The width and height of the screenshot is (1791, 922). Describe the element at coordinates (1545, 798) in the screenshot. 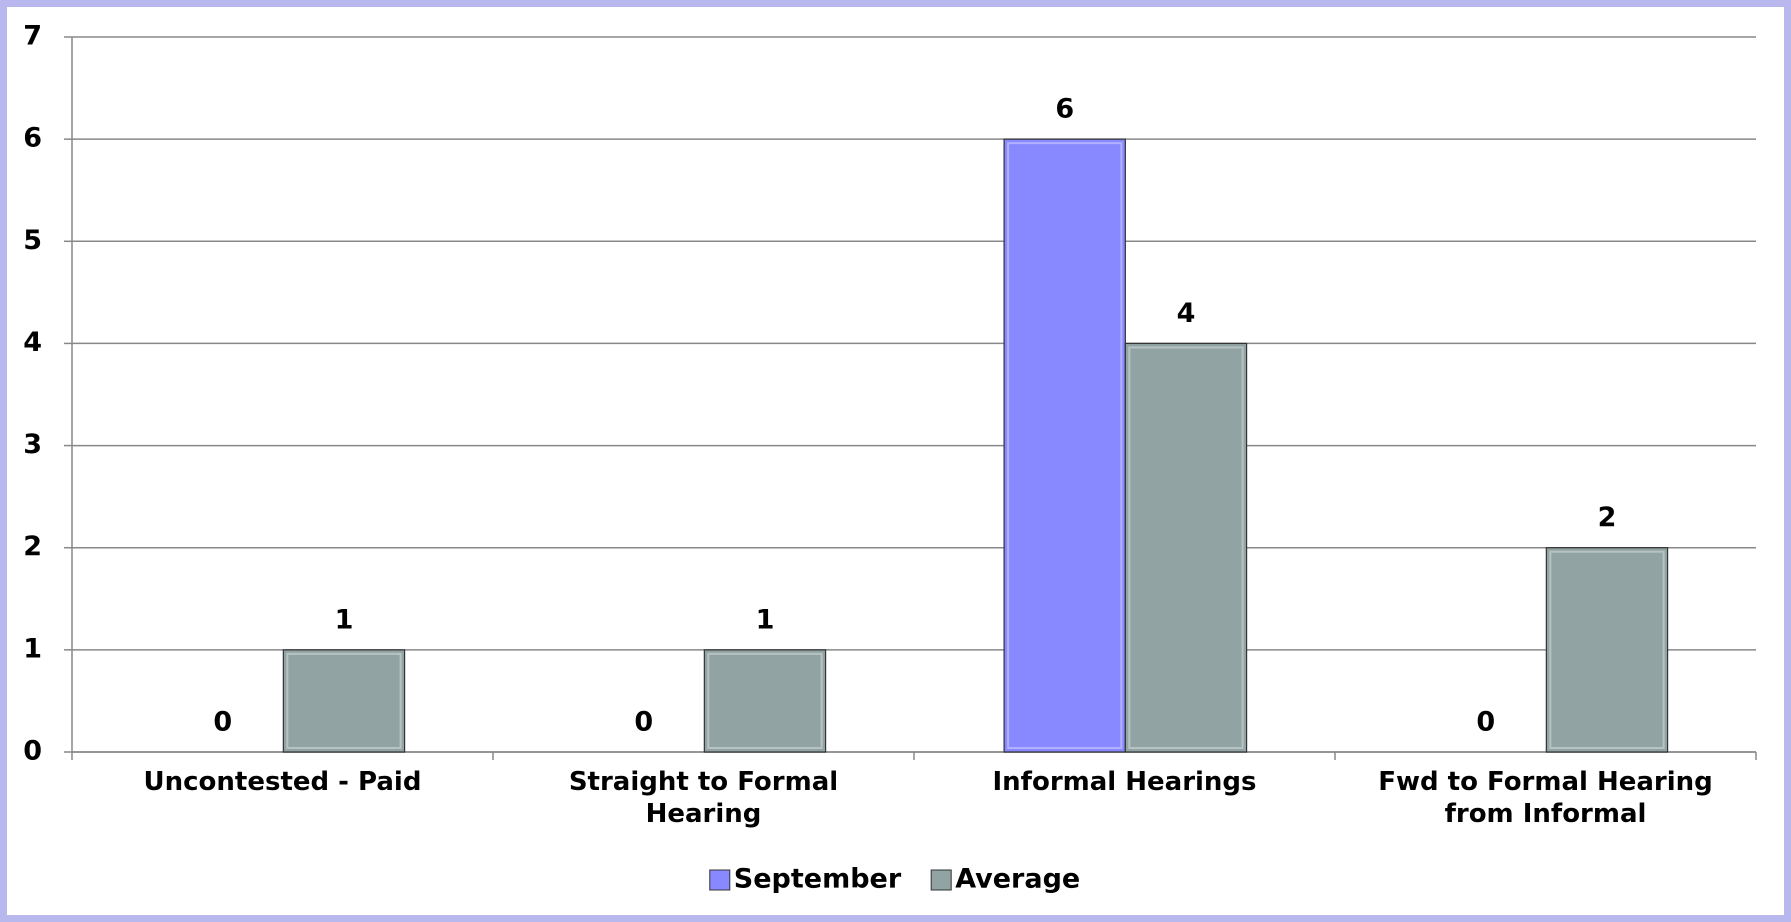

I see `x-tick-label: Fwd to Formal Hearing from Informal` at that location.